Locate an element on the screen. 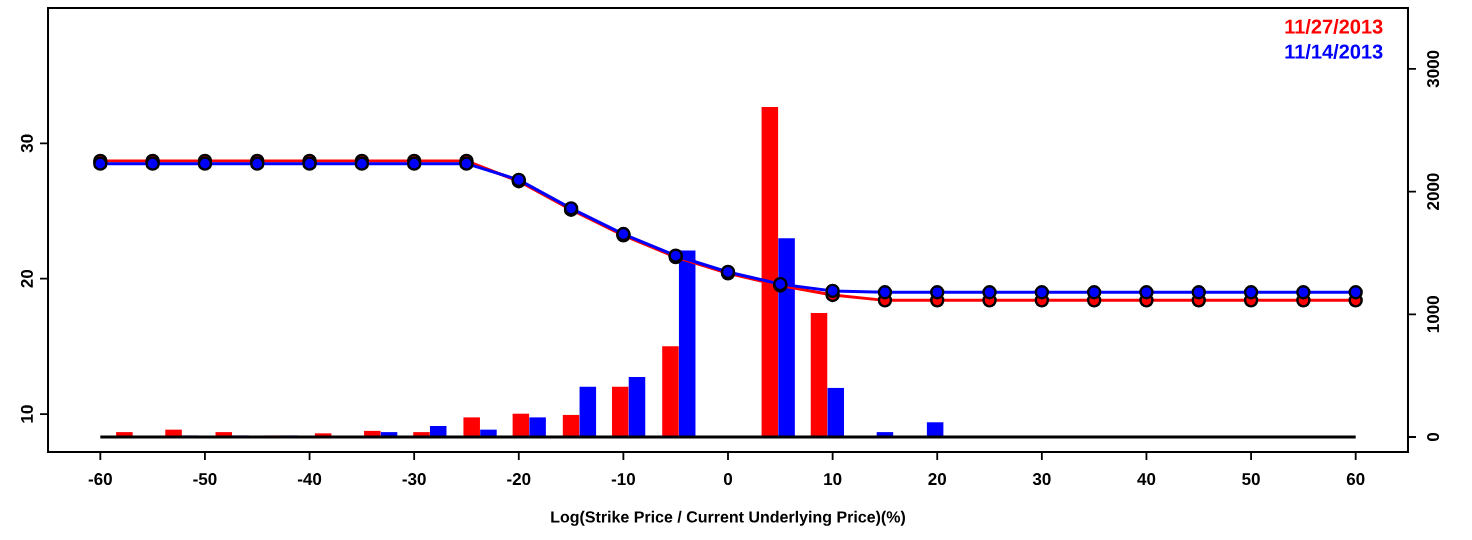 This screenshot has width=1472, height=540. text: 11/14/2013 is located at coordinates (1334, 51).